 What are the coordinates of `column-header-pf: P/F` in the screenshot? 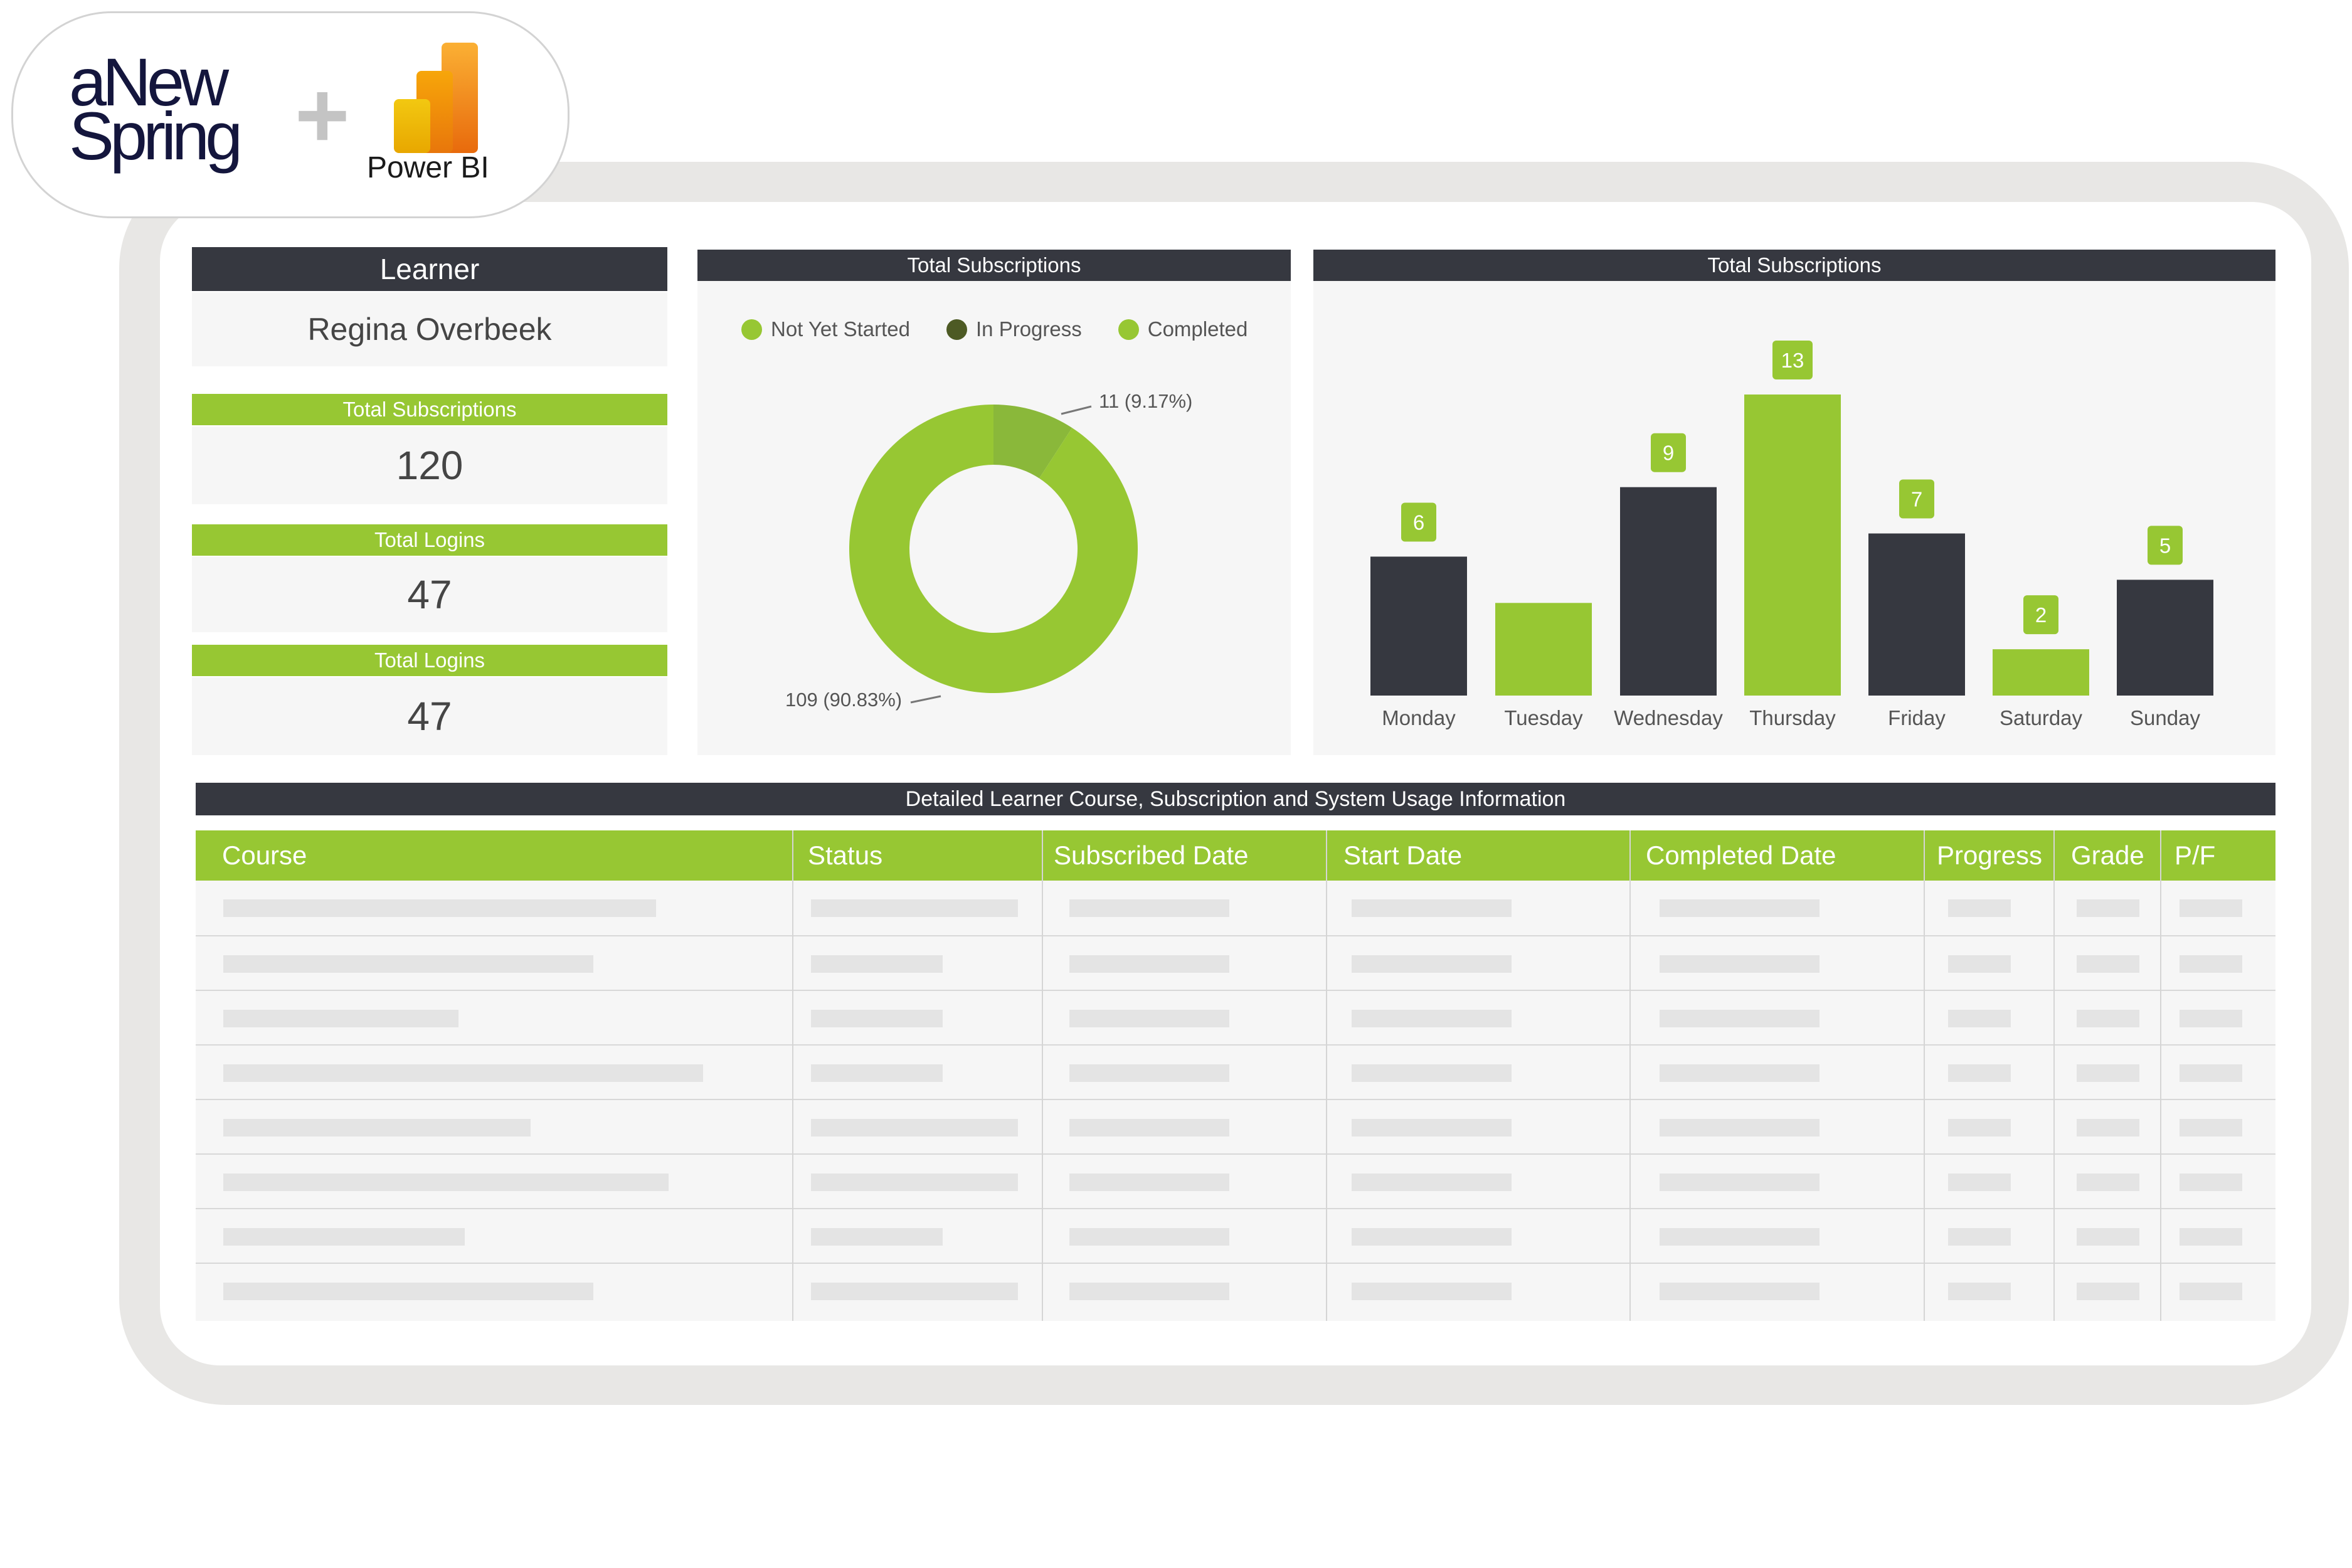 It's located at (2195, 855).